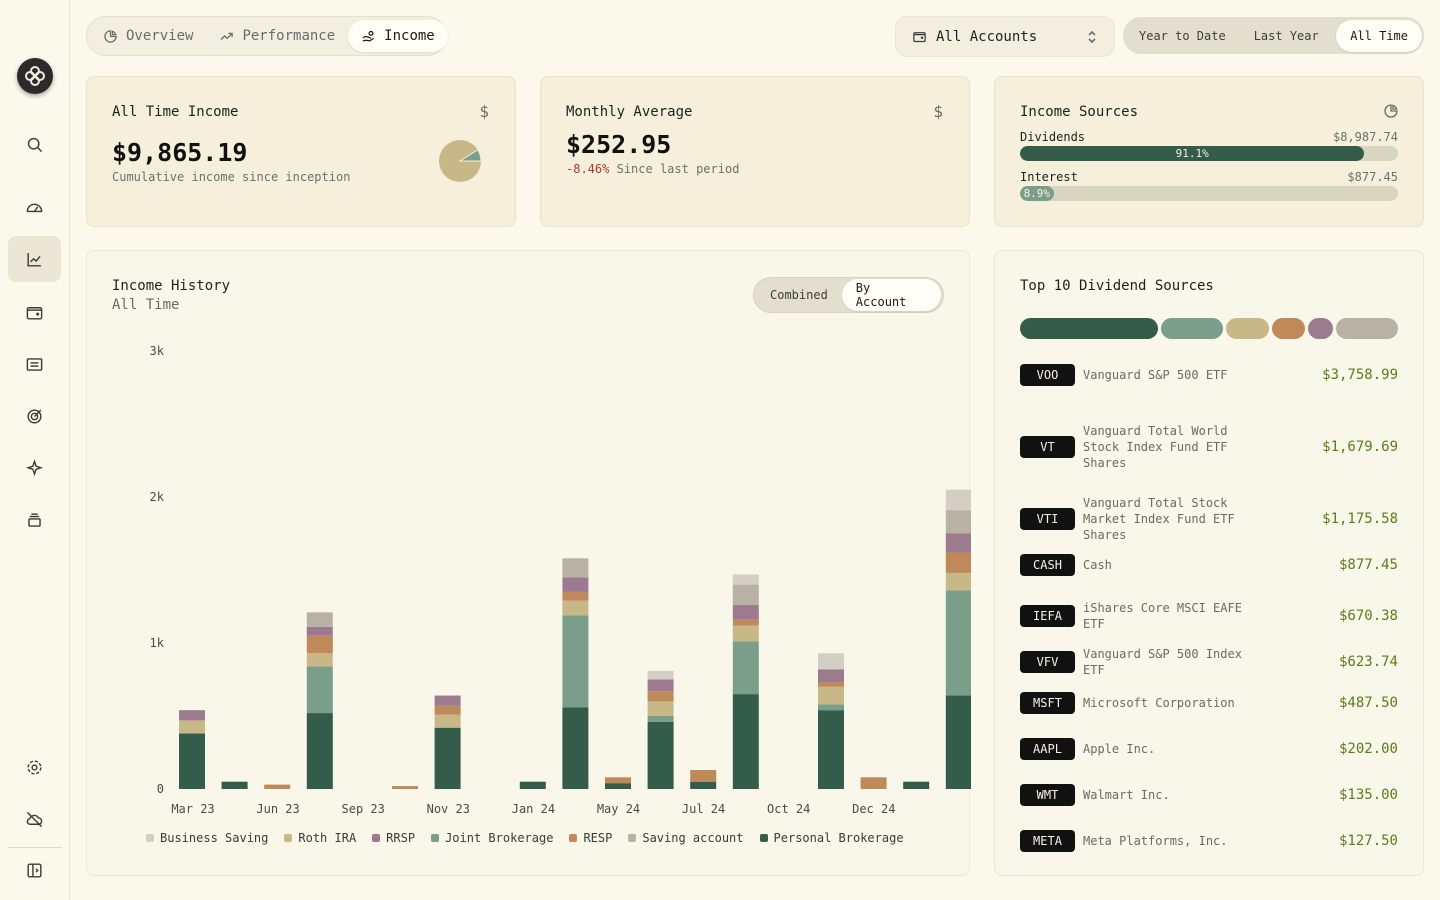 The width and height of the screenshot is (1440, 900). I want to click on sidebar-collapse-button, so click(34, 870).